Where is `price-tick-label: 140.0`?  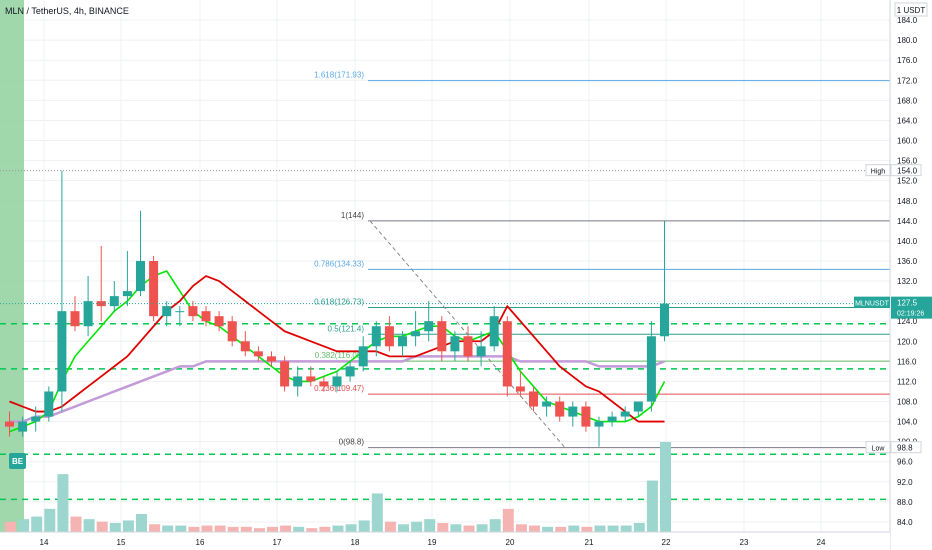 price-tick-label: 140.0 is located at coordinates (907, 241).